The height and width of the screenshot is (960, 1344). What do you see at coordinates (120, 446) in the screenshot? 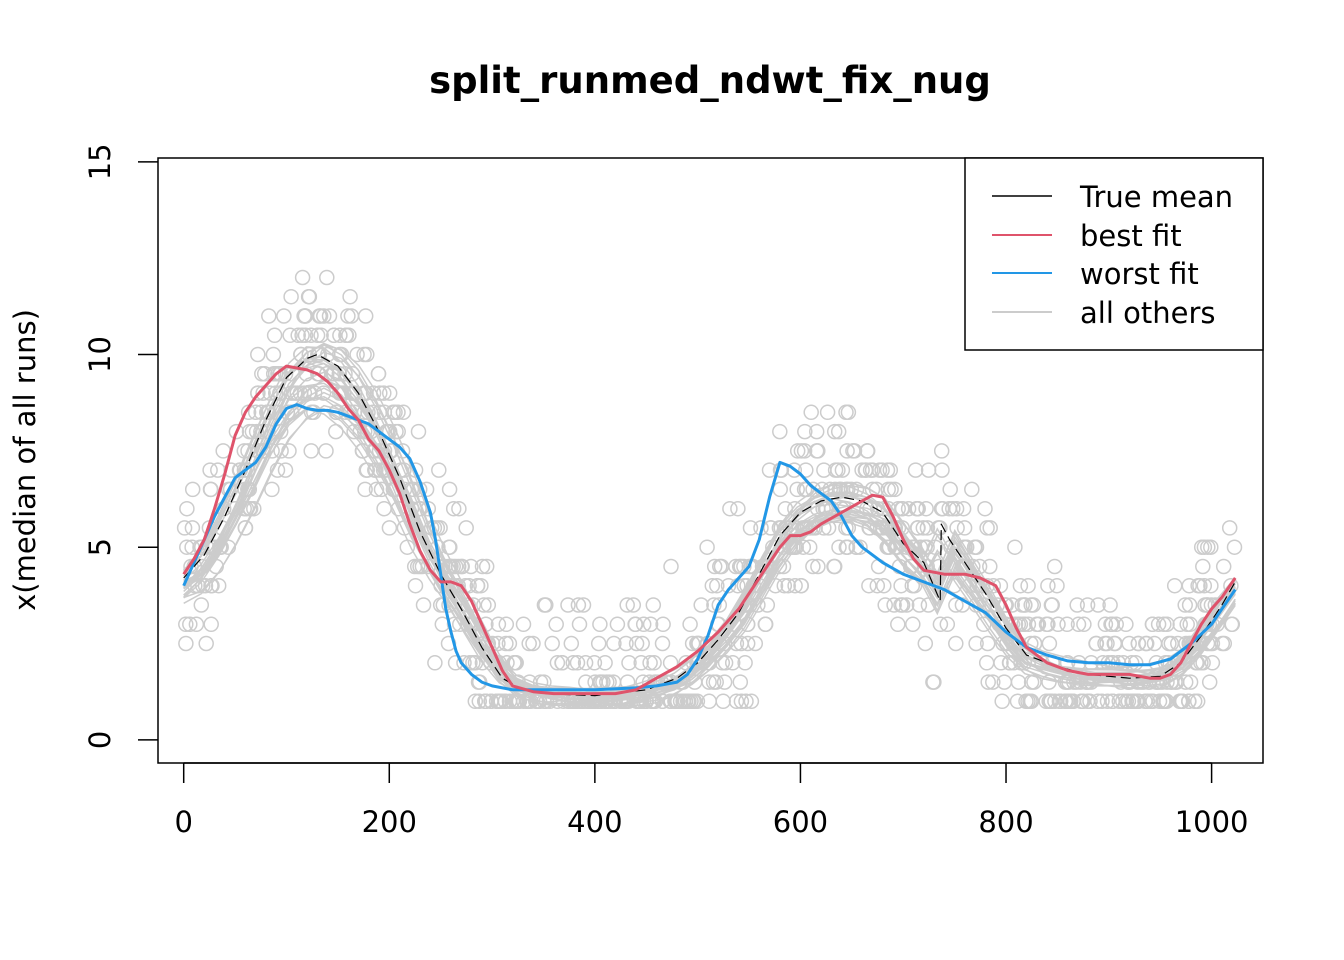
I see `y-axis: 0 5 10 15` at bounding box center [120, 446].